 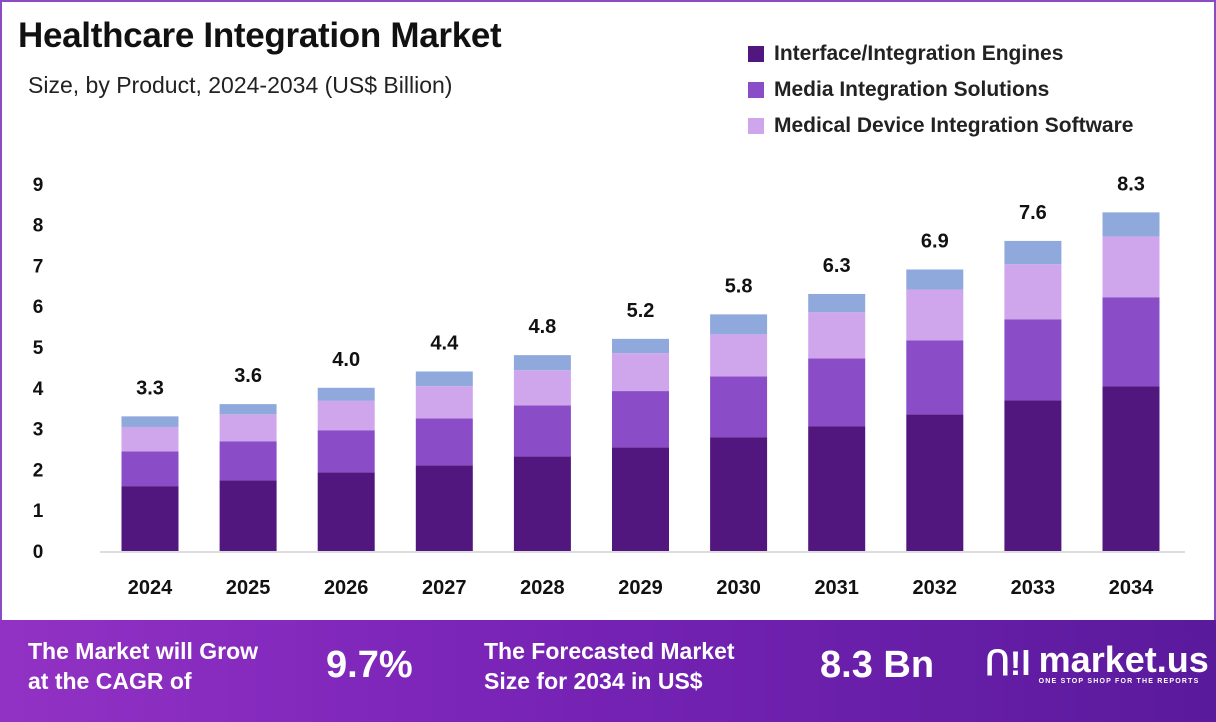 I want to click on y-tick-label: 9, so click(x=38, y=185).